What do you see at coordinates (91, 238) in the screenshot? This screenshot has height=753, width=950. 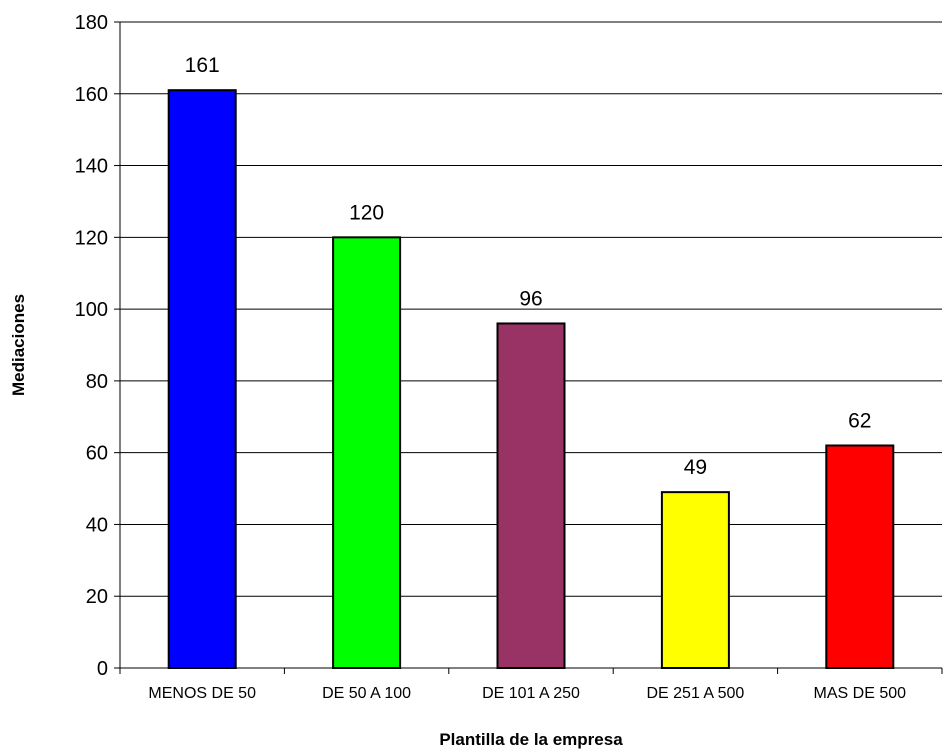 I see `y-tick-label: 120` at bounding box center [91, 238].